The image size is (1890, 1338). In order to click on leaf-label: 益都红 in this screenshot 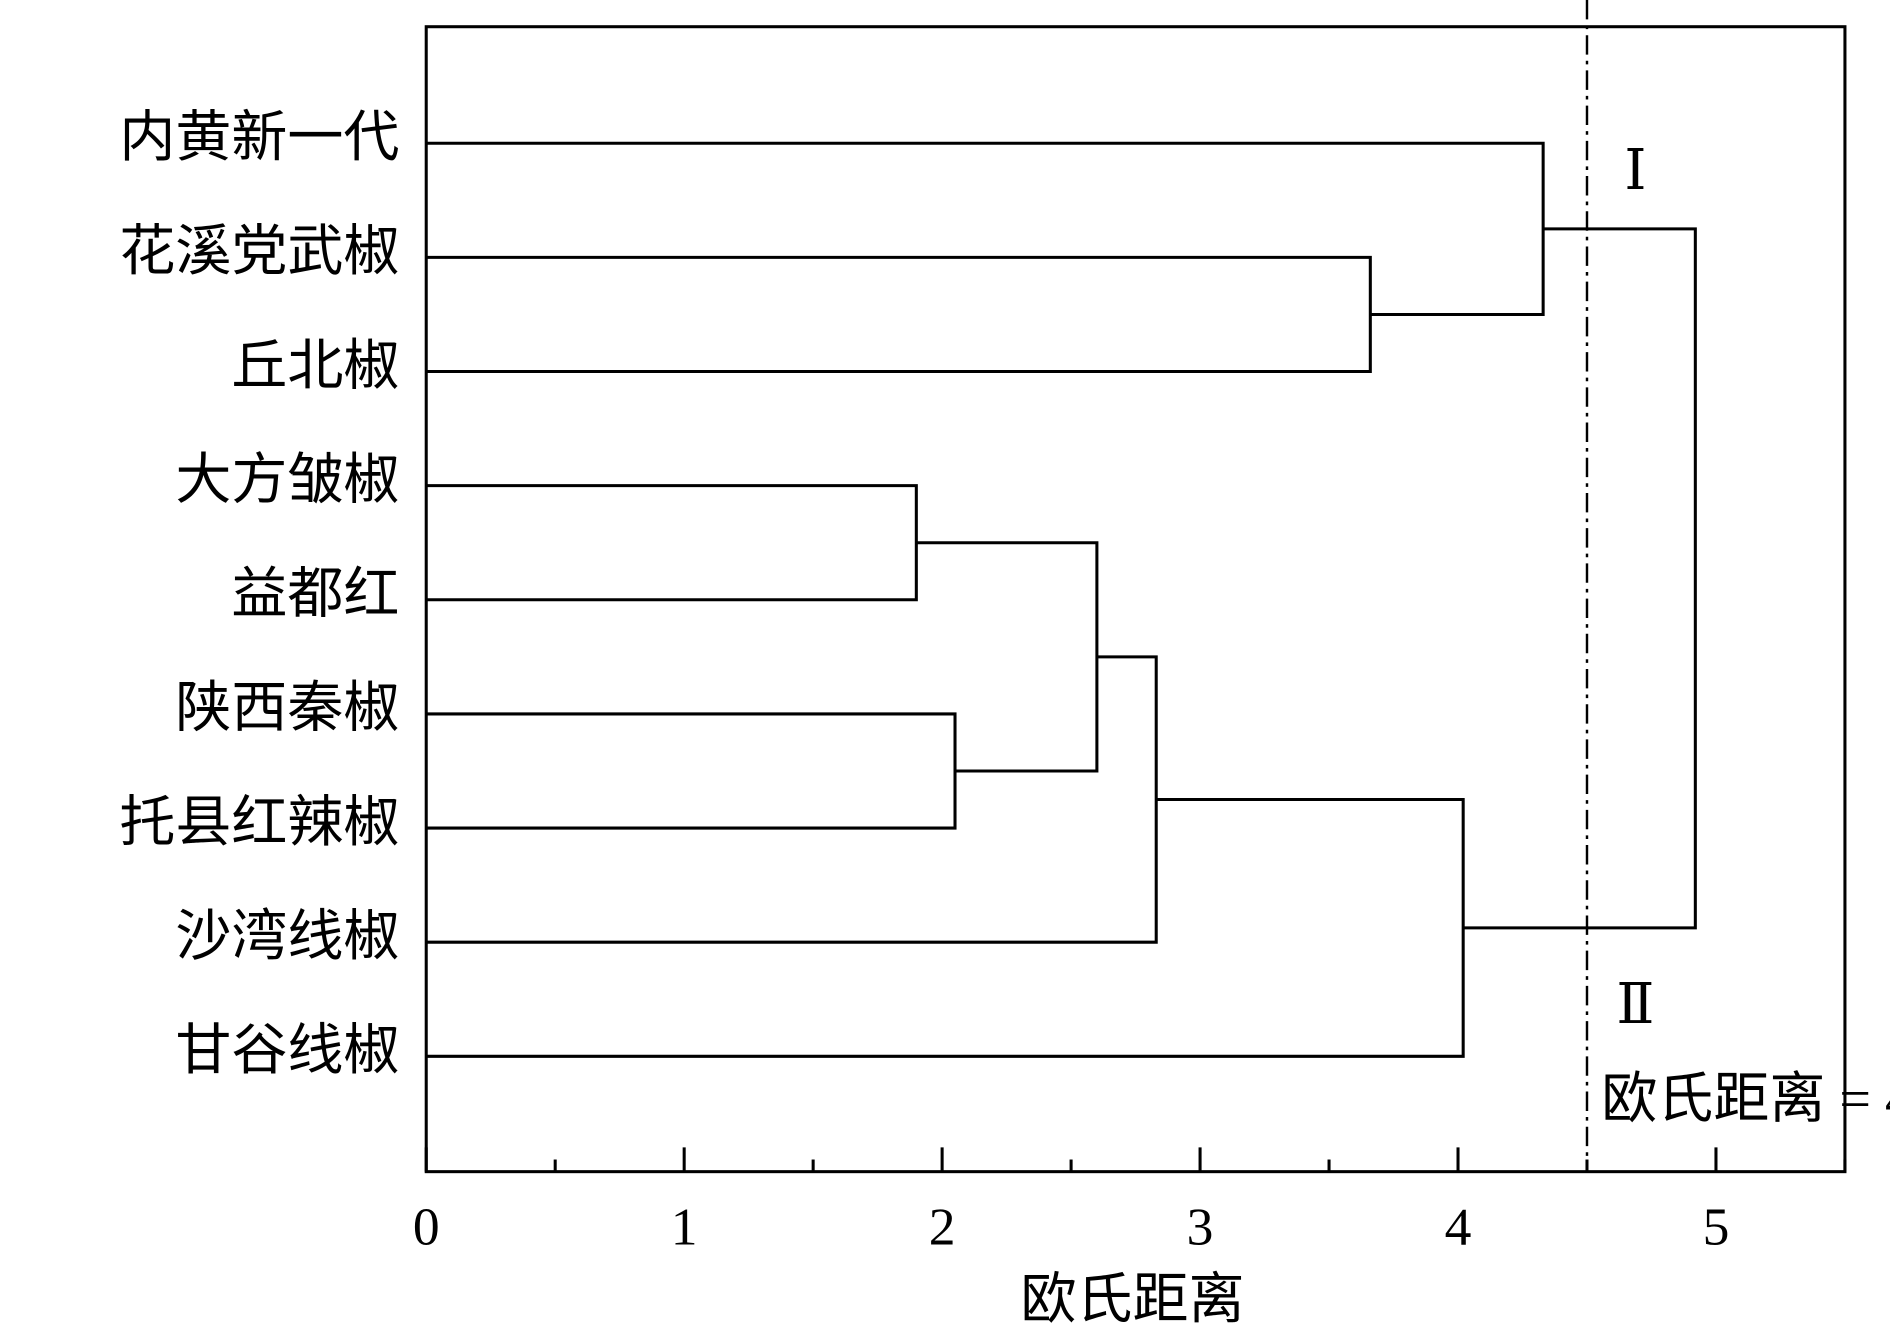, I will do `click(315, 595)`.